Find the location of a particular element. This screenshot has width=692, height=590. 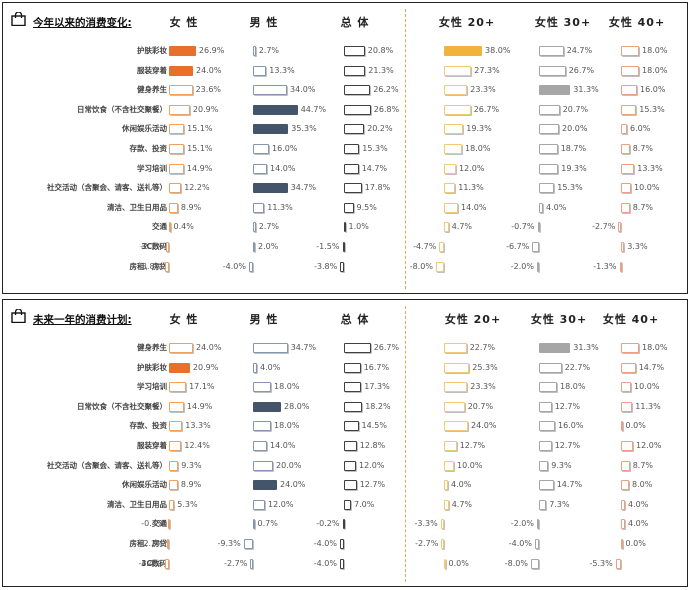

value-label-female-40: 4.0% is located at coordinates (638, 524).